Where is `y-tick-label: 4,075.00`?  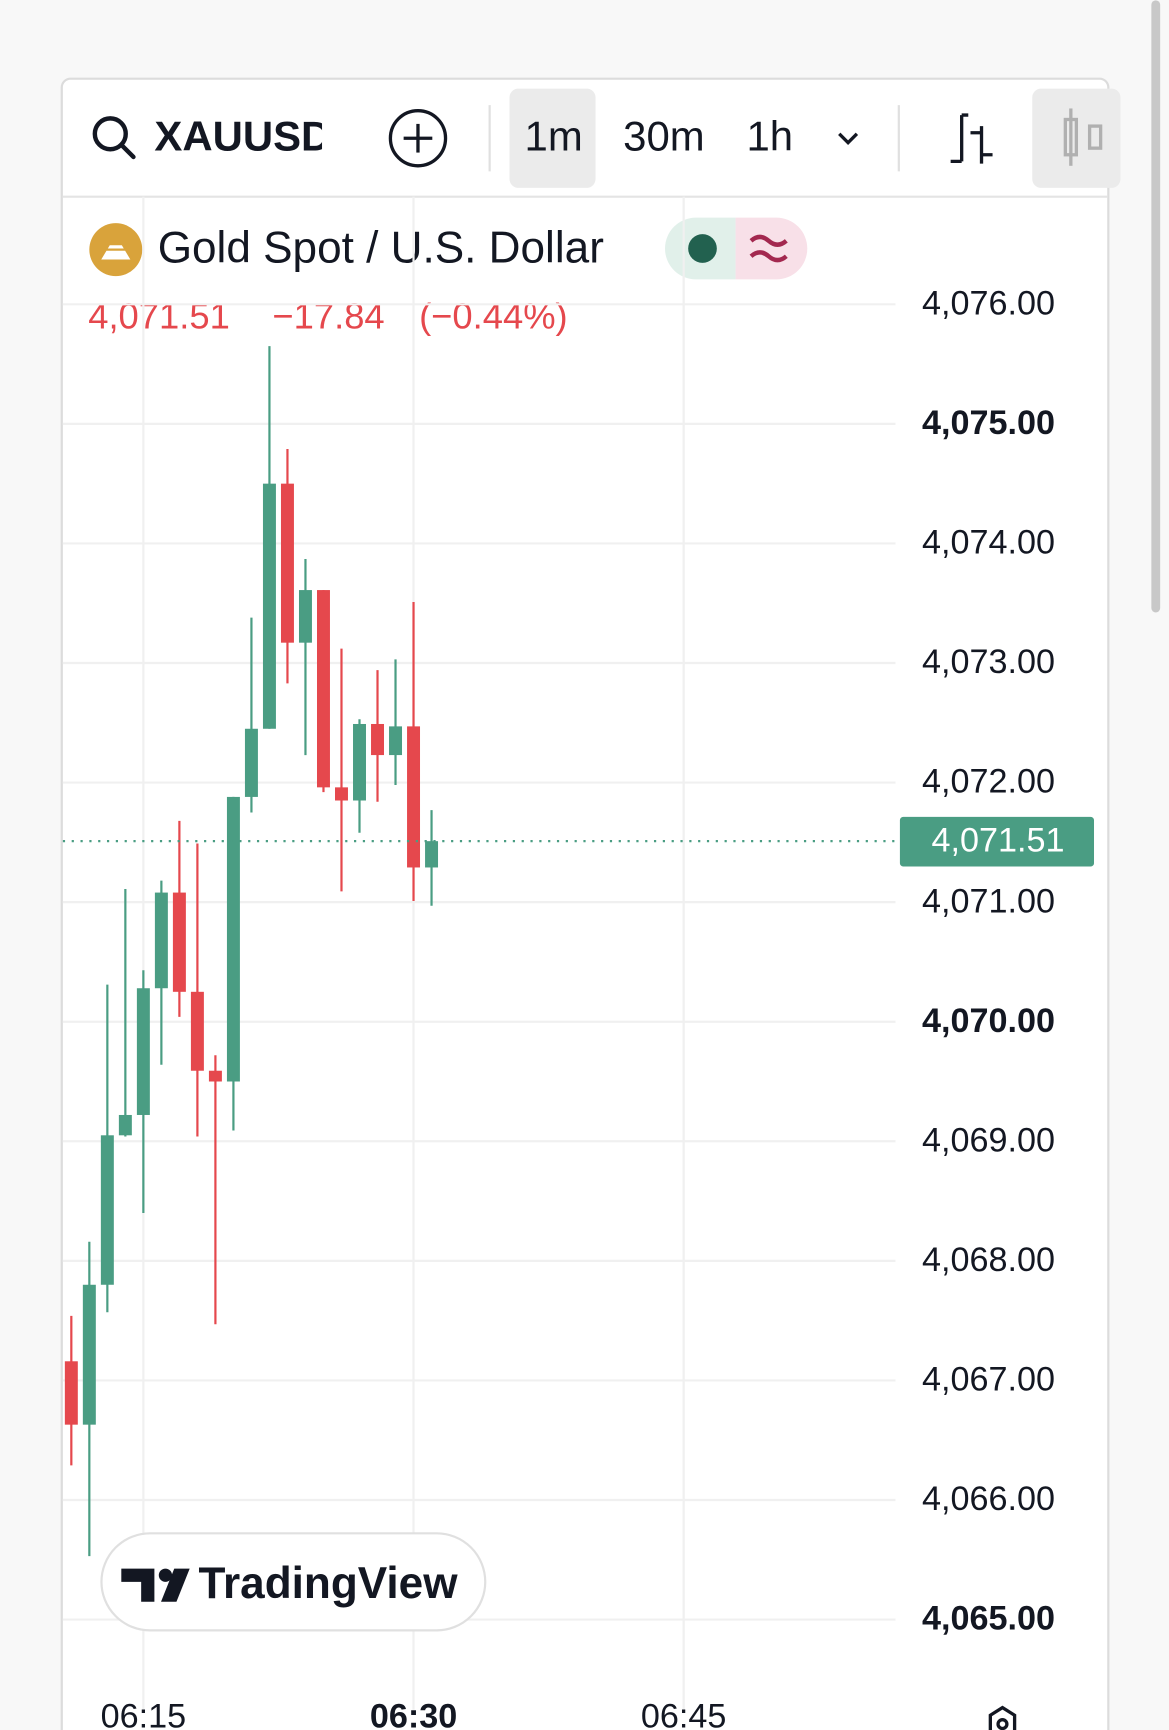 y-tick-label: 4,075.00 is located at coordinates (988, 423).